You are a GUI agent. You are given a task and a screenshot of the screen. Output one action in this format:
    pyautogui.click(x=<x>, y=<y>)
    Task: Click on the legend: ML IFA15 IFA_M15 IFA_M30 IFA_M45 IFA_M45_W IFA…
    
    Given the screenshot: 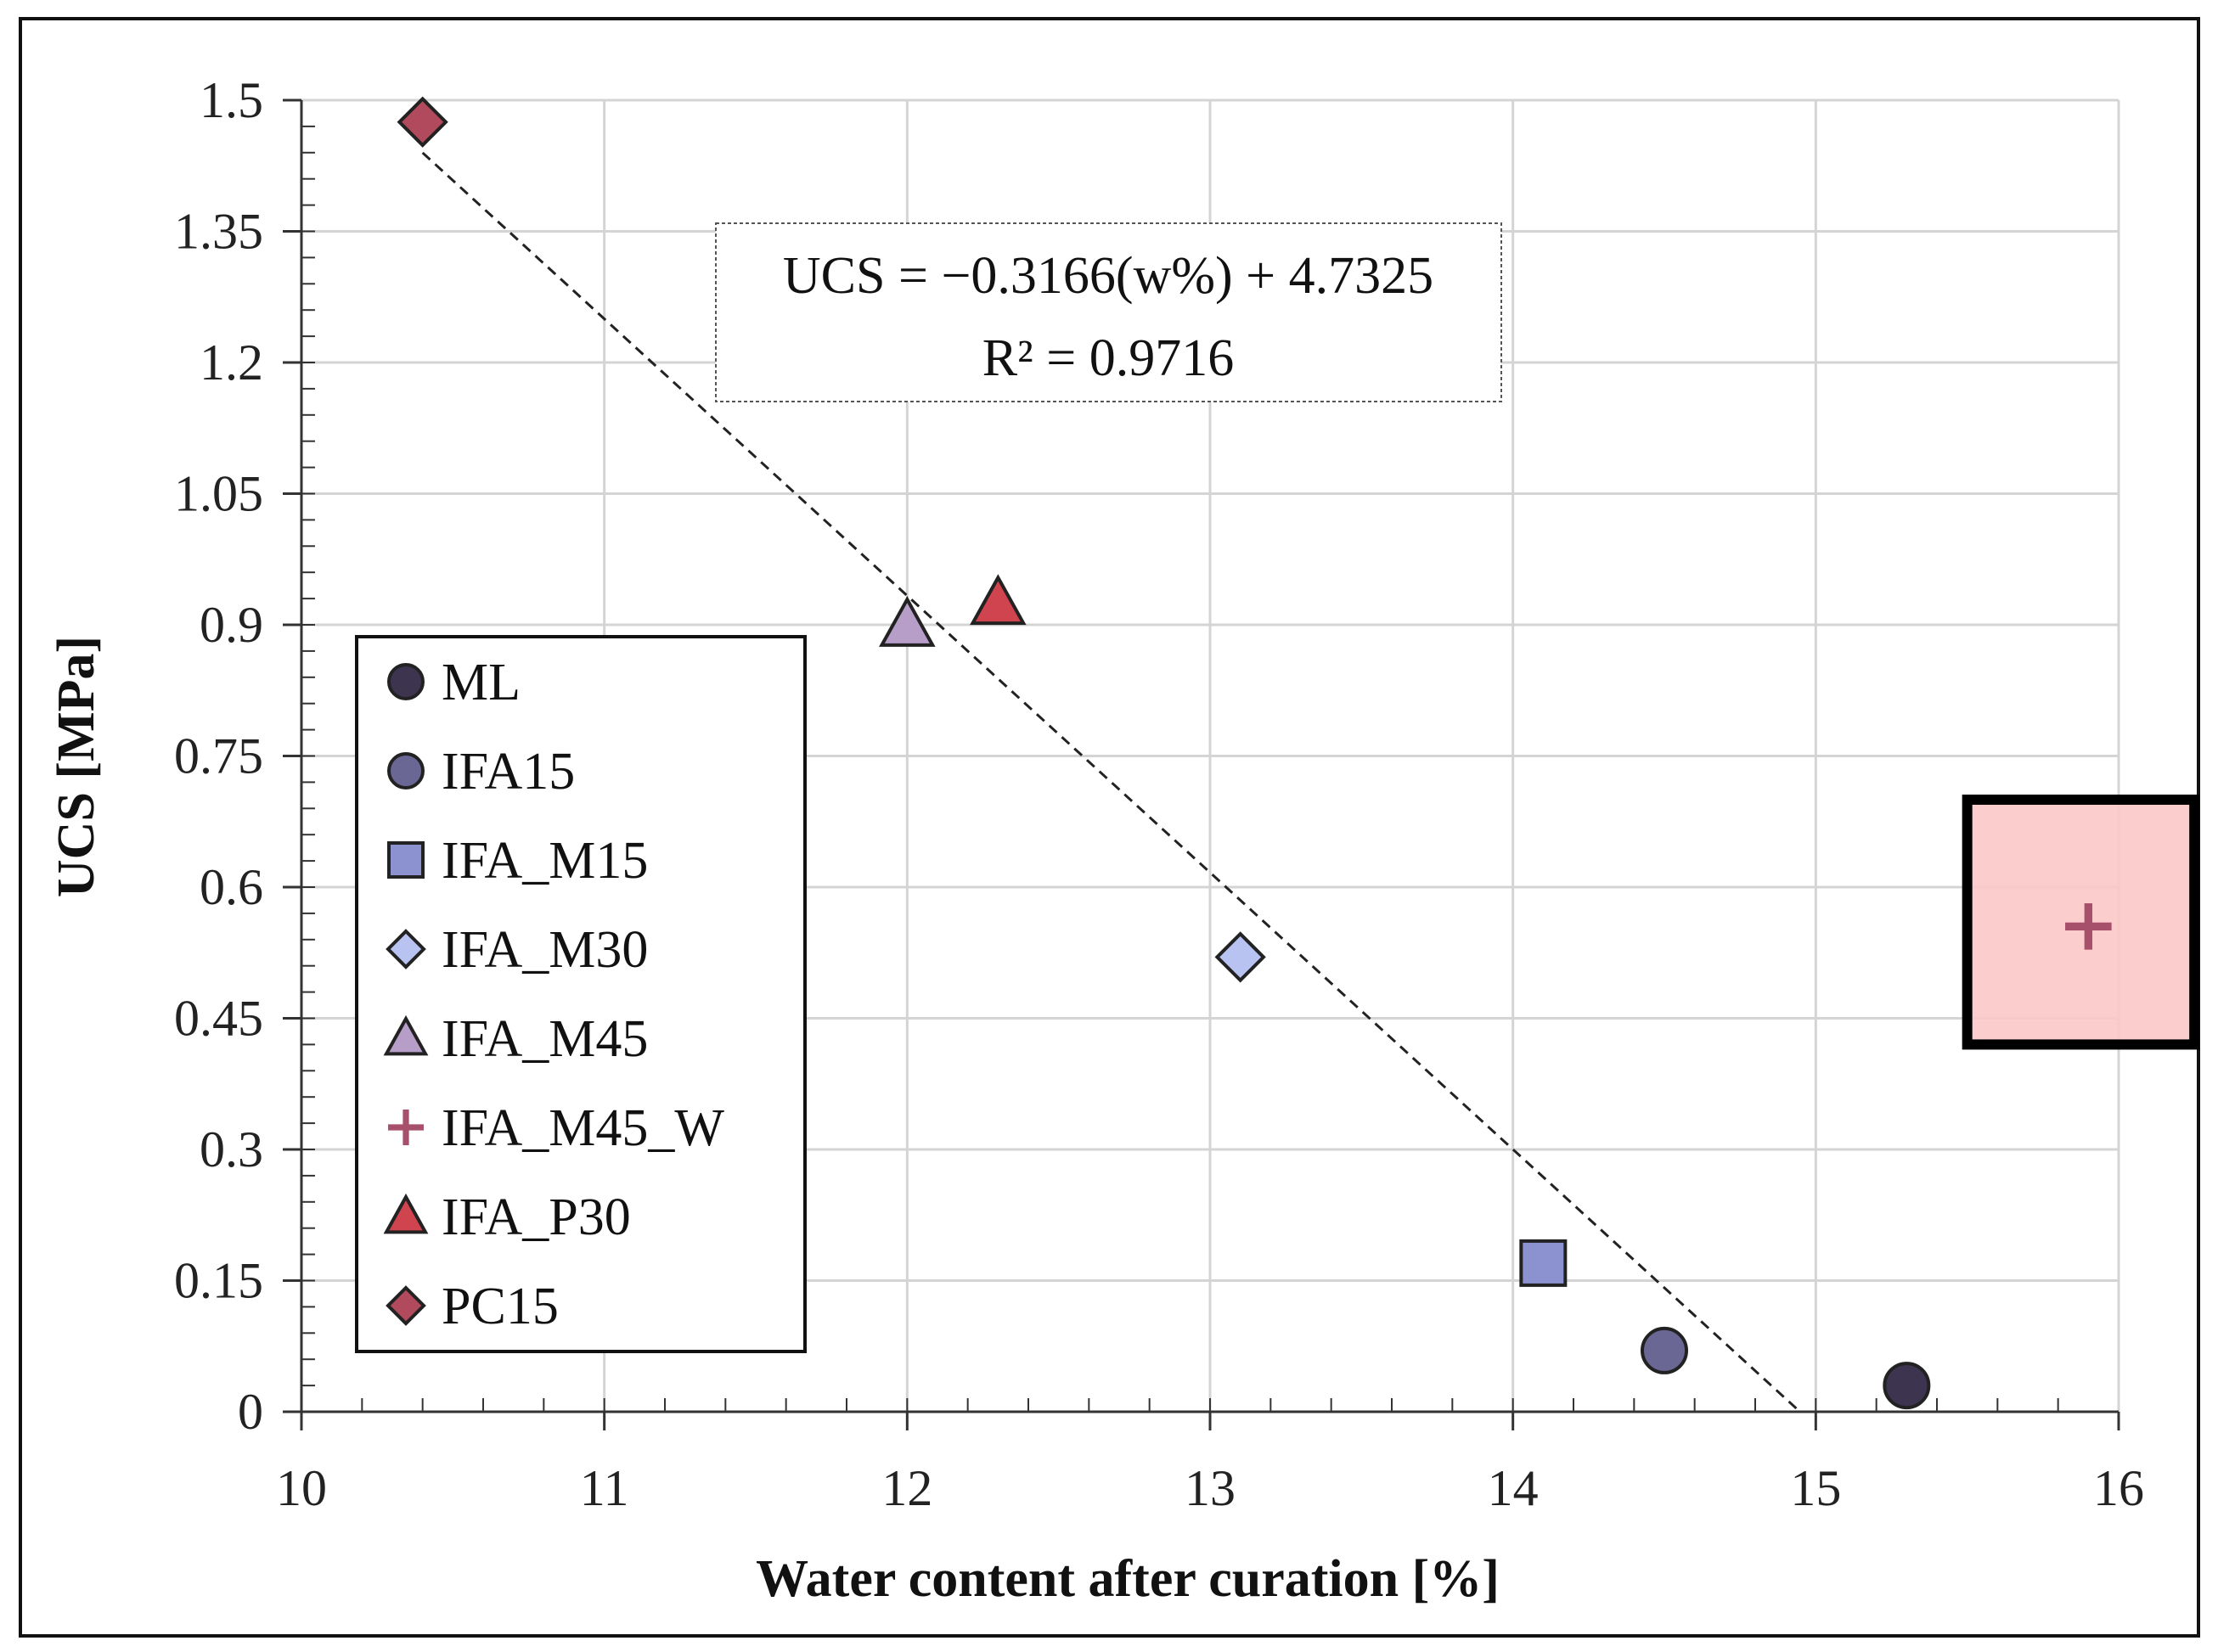 What is the action you would take?
    pyautogui.click(x=581, y=994)
    